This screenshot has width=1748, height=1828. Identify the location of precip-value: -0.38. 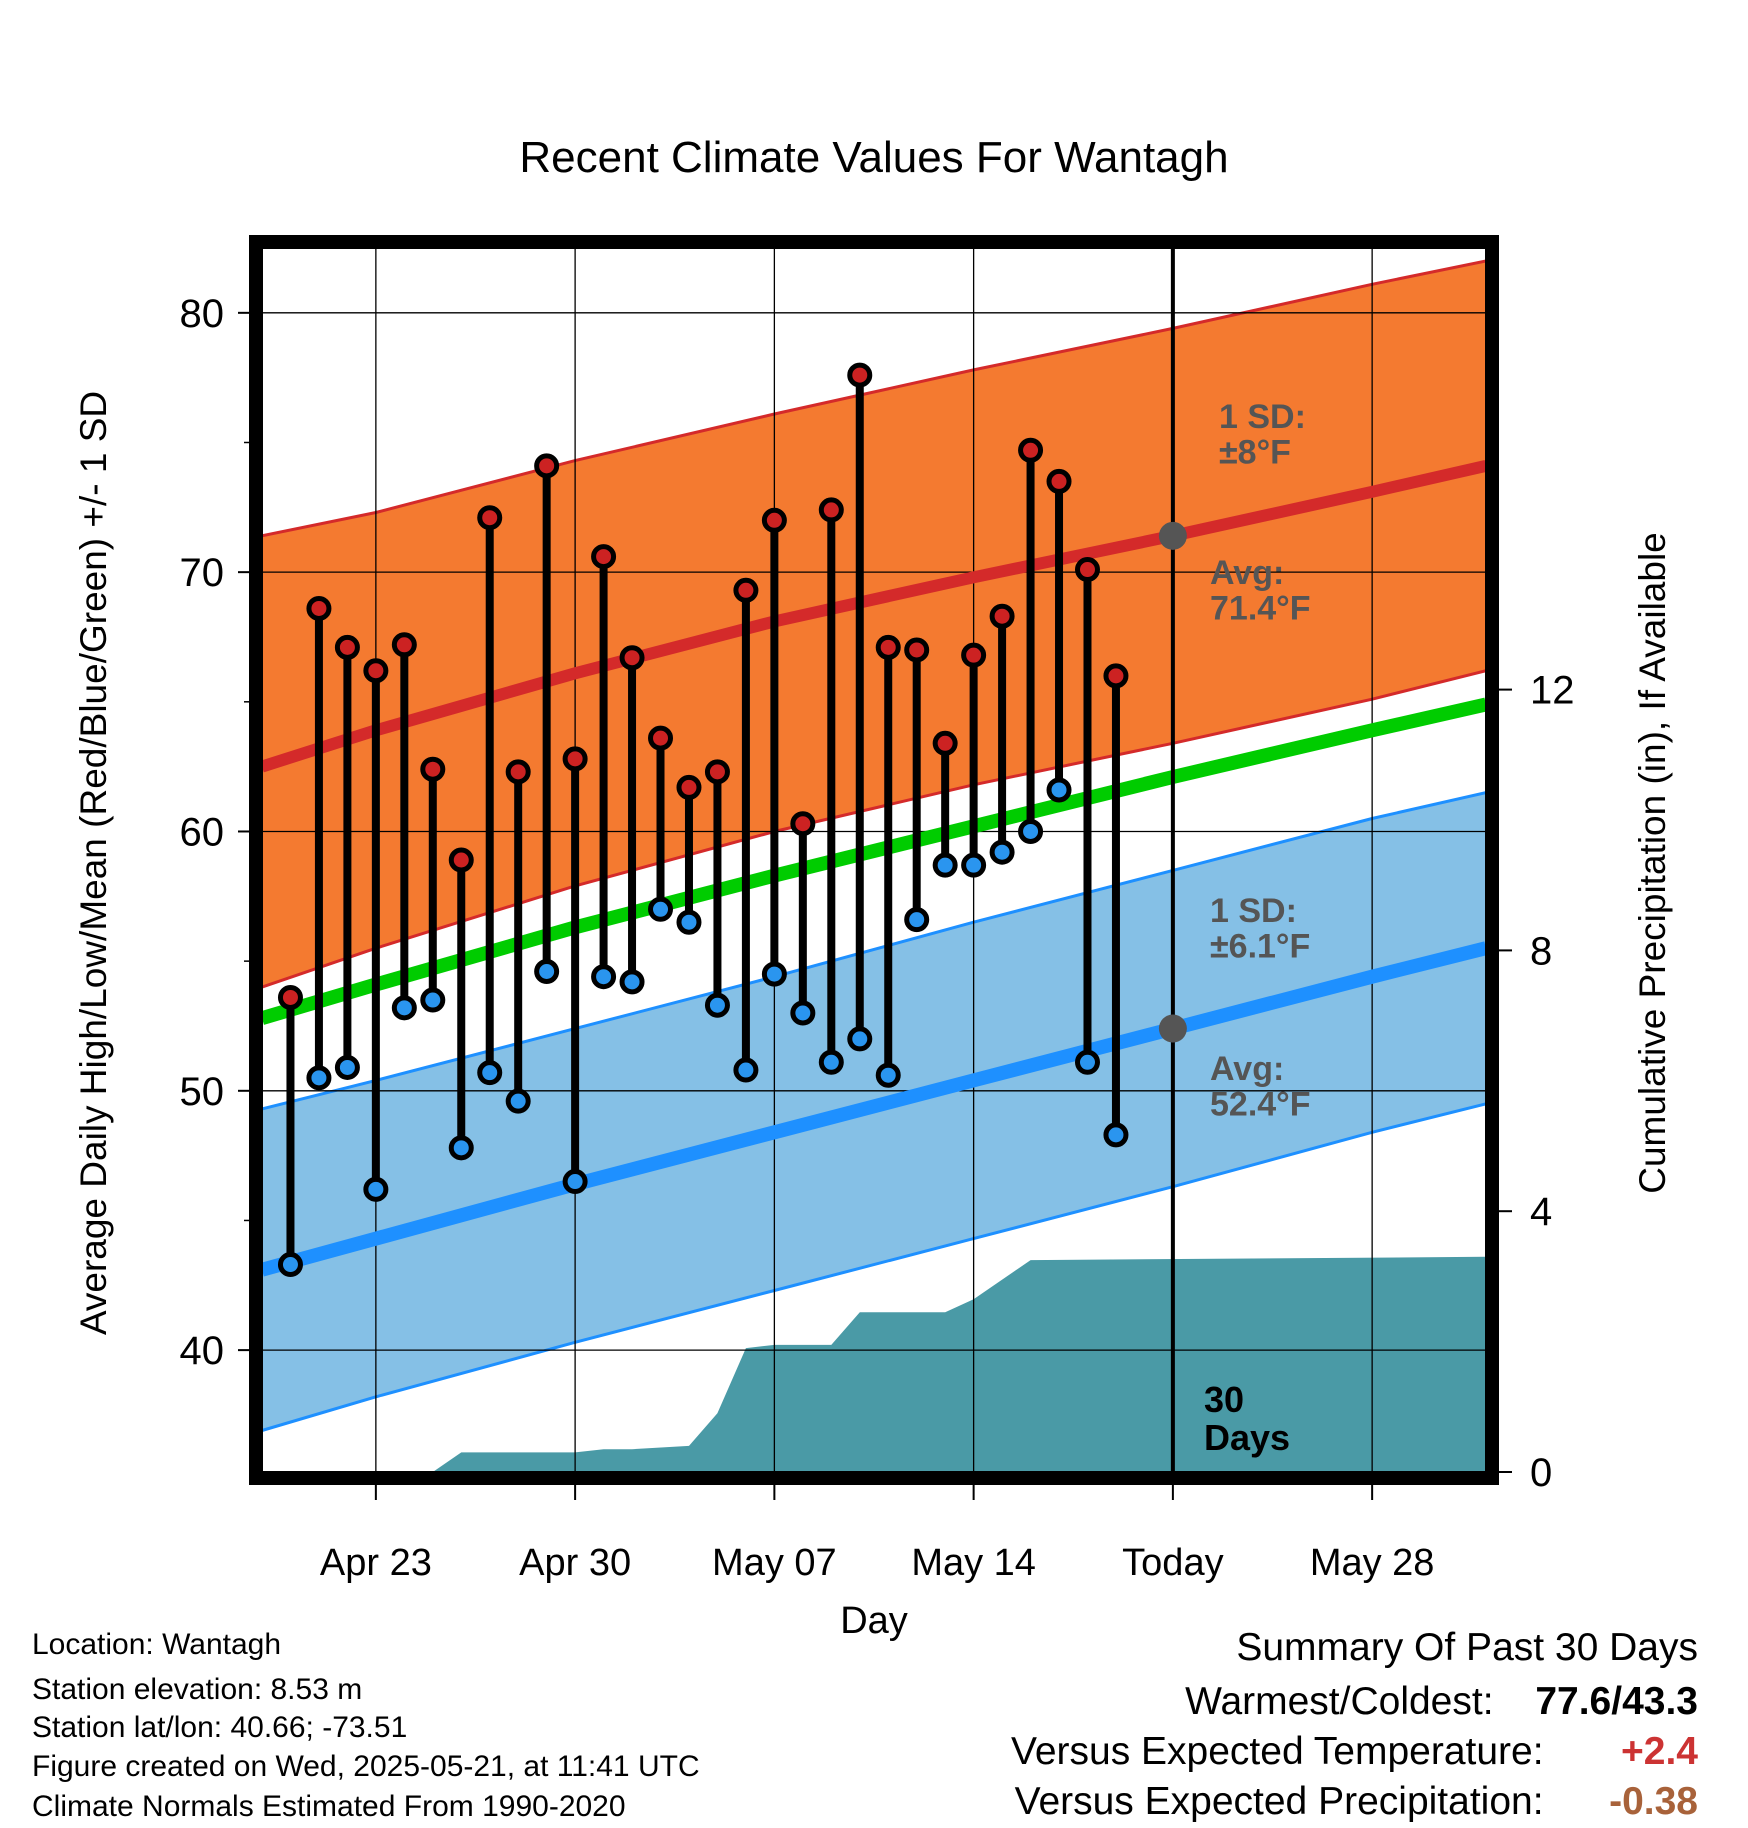
(1653, 1801).